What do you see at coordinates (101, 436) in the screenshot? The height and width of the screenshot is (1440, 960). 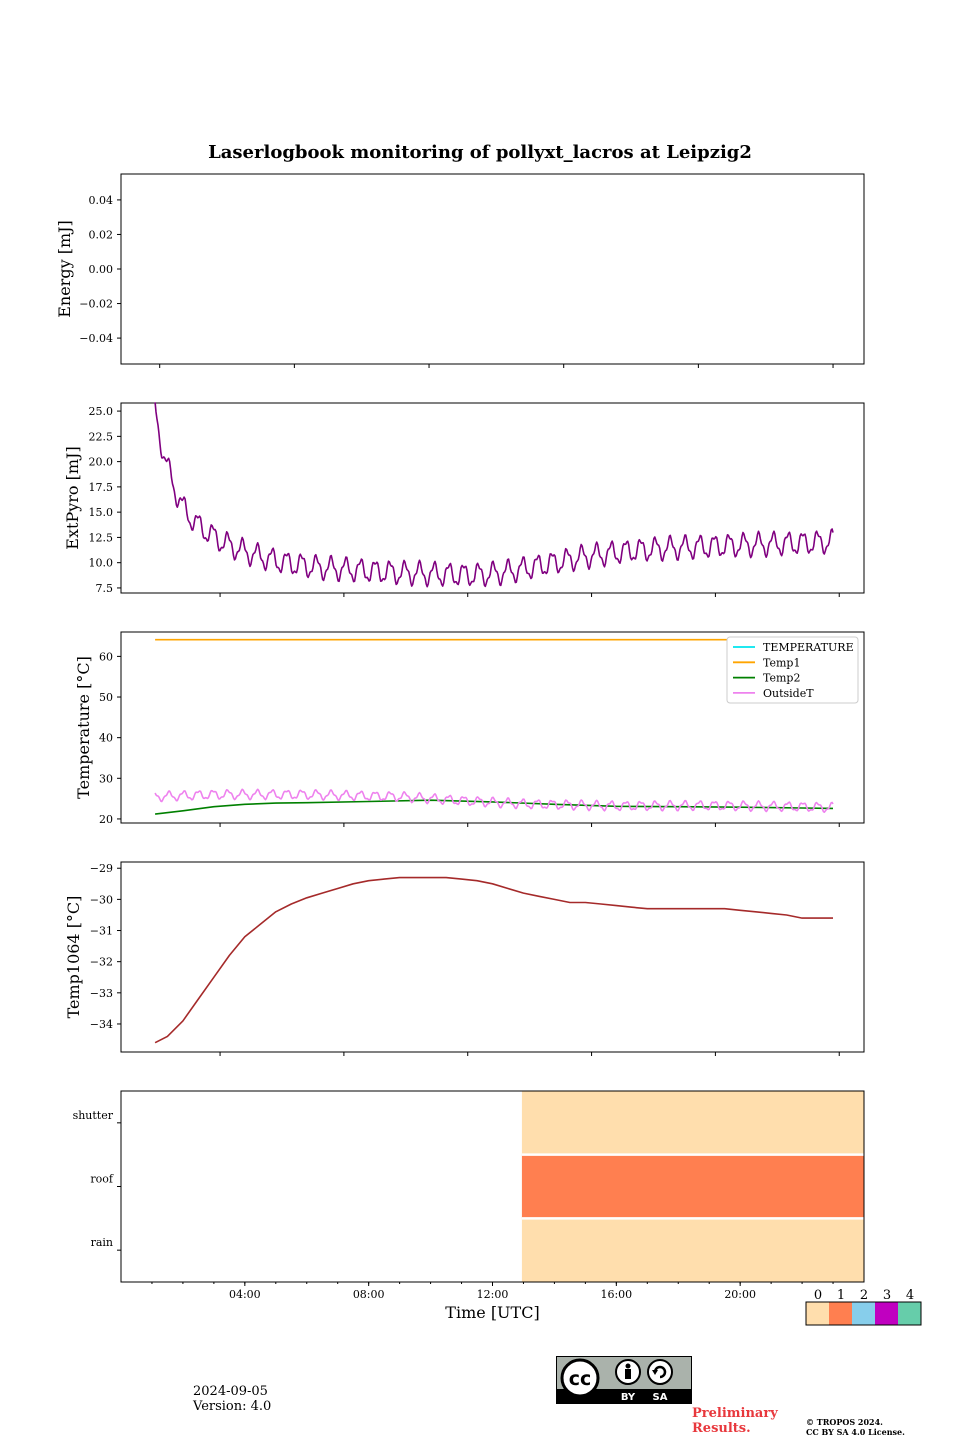 I see `y-tick-label: 22.5` at bounding box center [101, 436].